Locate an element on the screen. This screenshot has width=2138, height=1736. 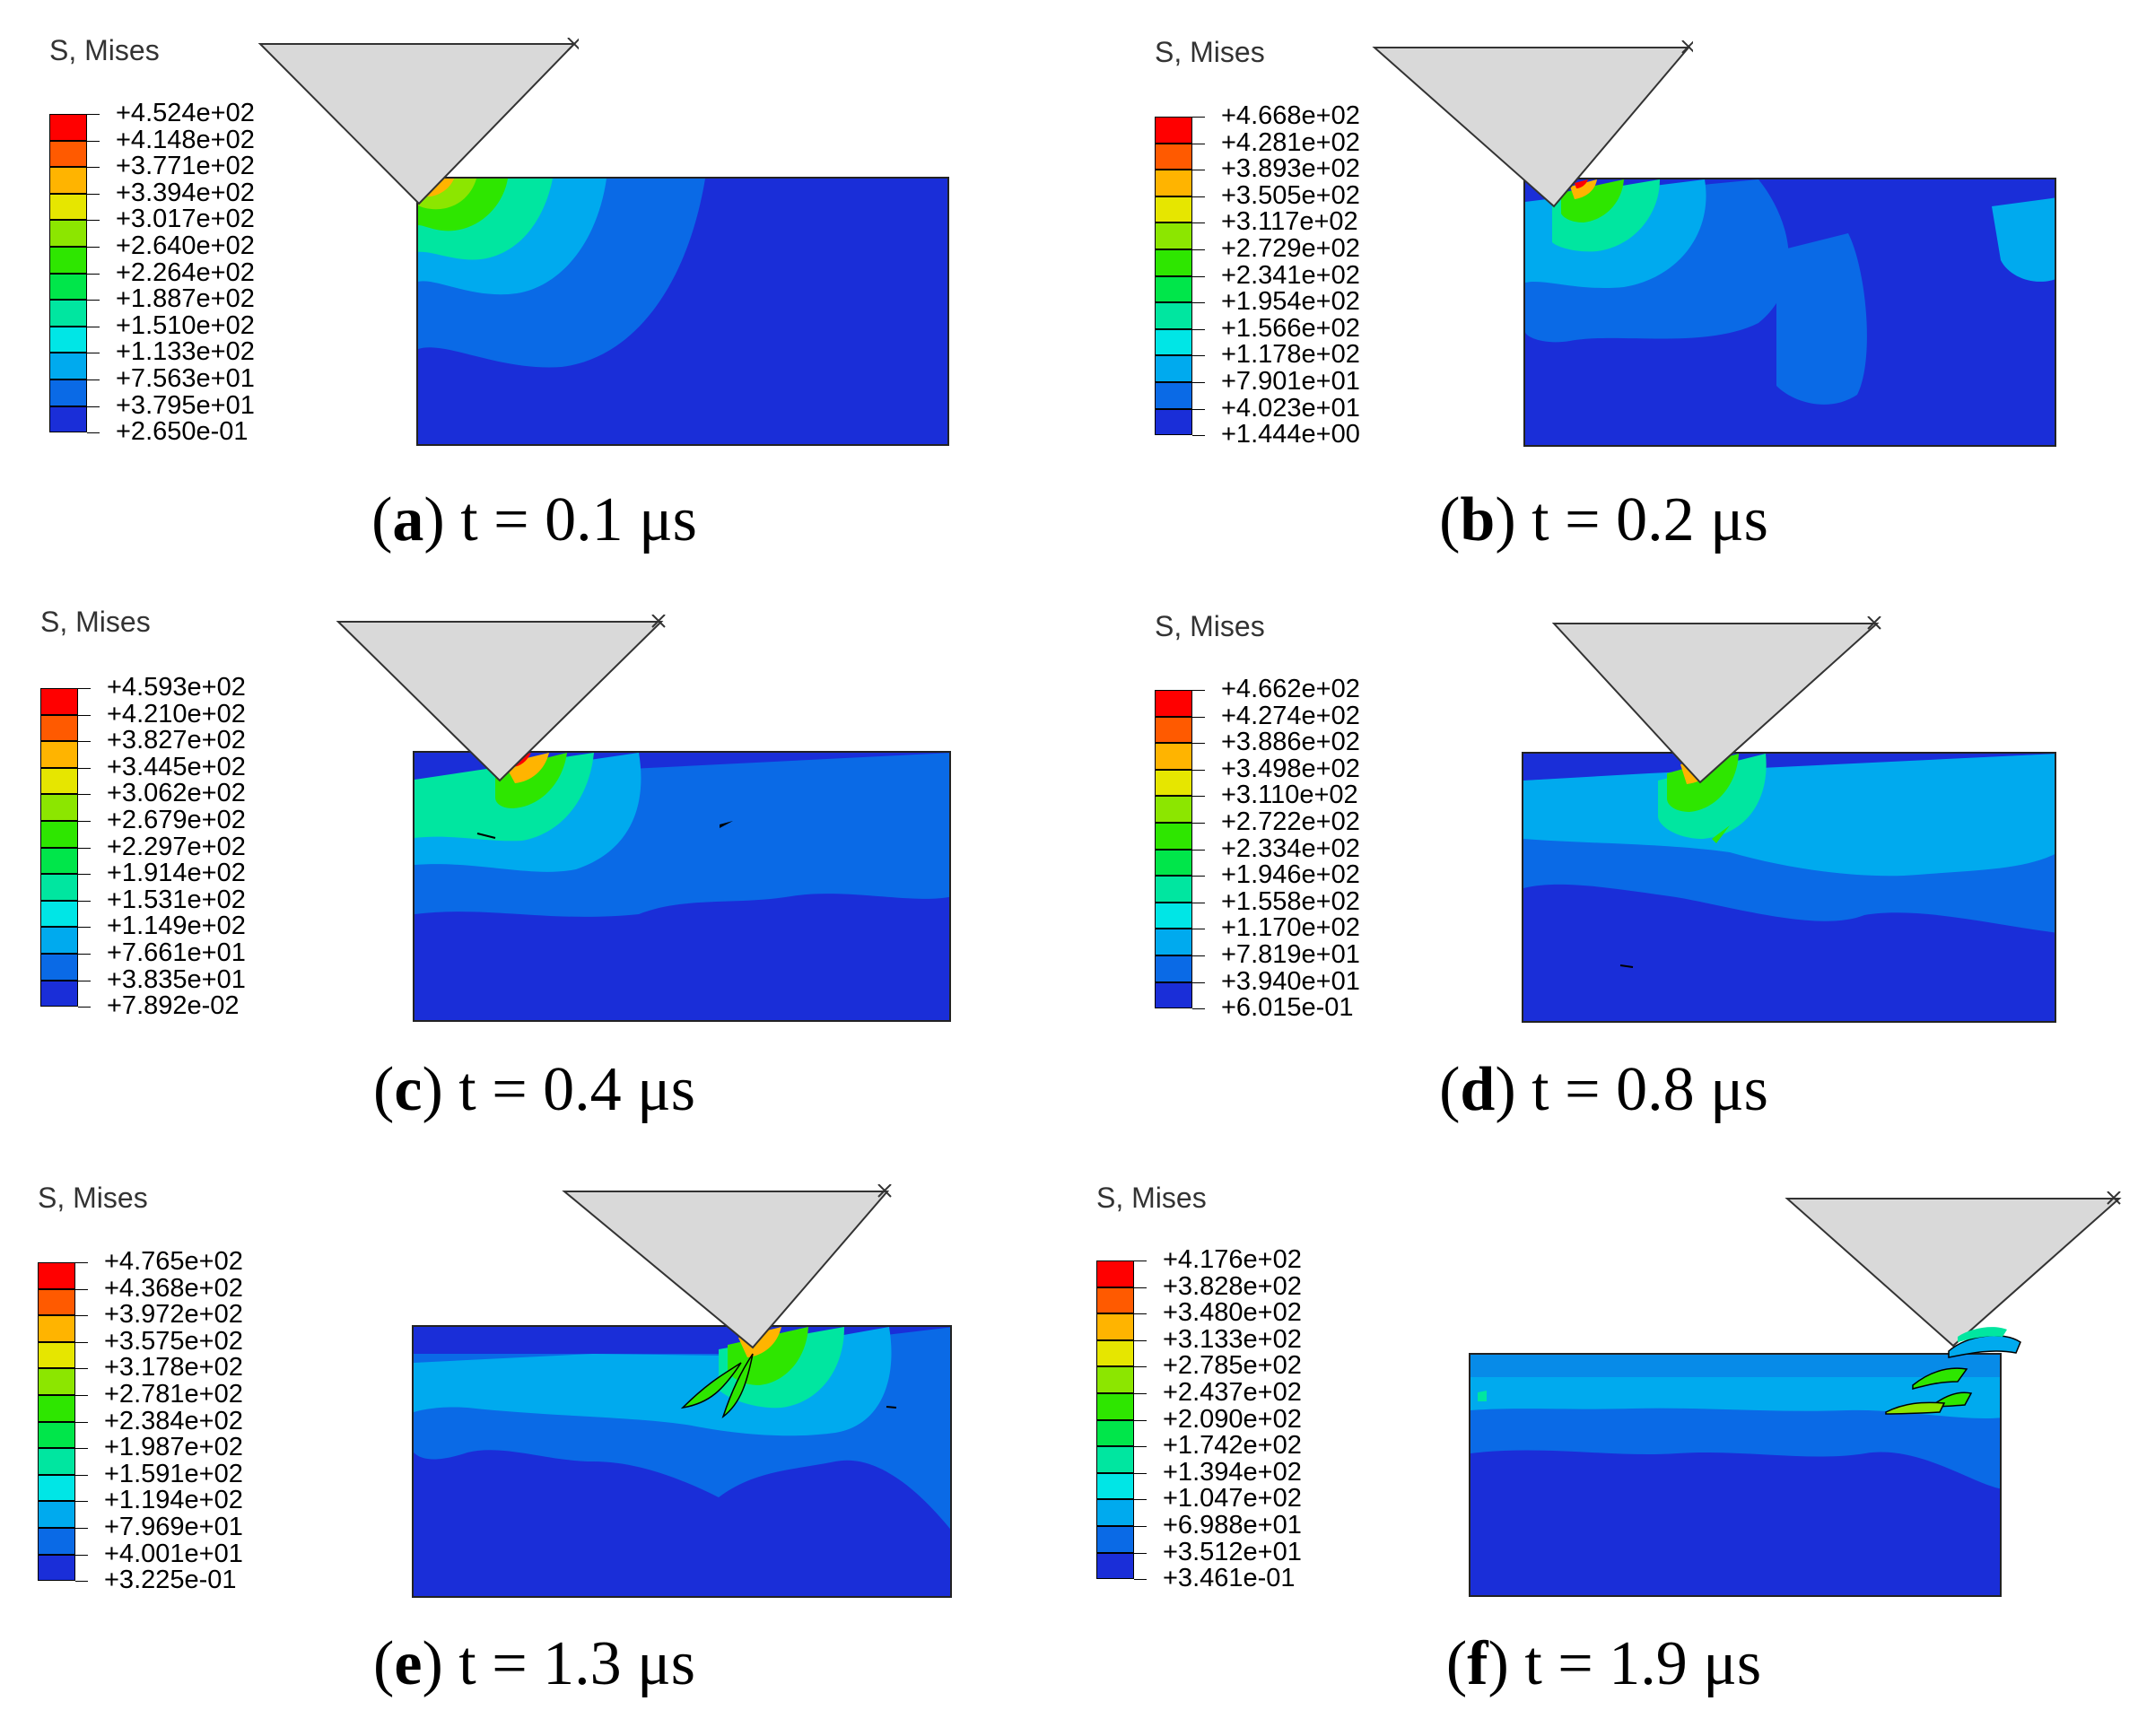
legend-label: +4.524e+02 is located at coordinates (185, 113).